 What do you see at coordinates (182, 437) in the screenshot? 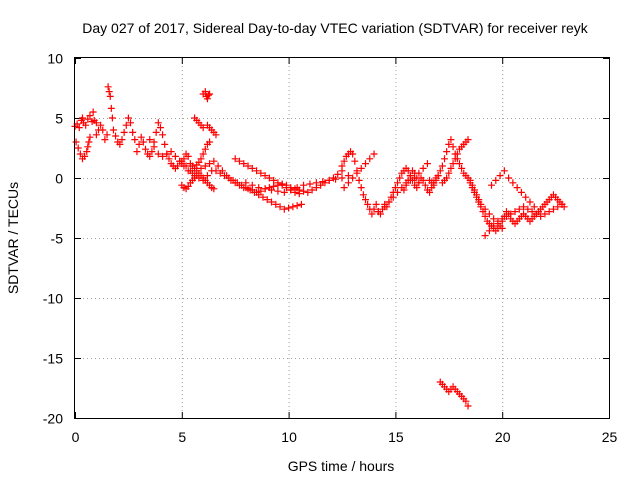
I see `x-tick-label: 5` at bounding box center [182, 437].